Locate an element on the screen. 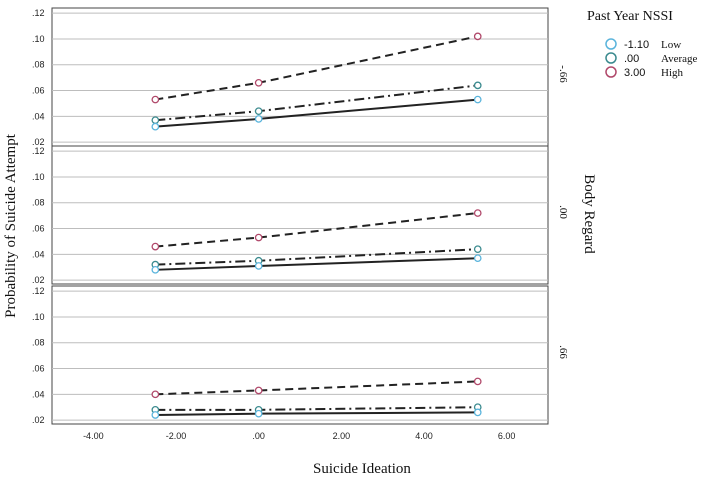 The width and height of the screenshot is (709, 480). x-tick-label: -2.00 is located at coordinates (176, 436).